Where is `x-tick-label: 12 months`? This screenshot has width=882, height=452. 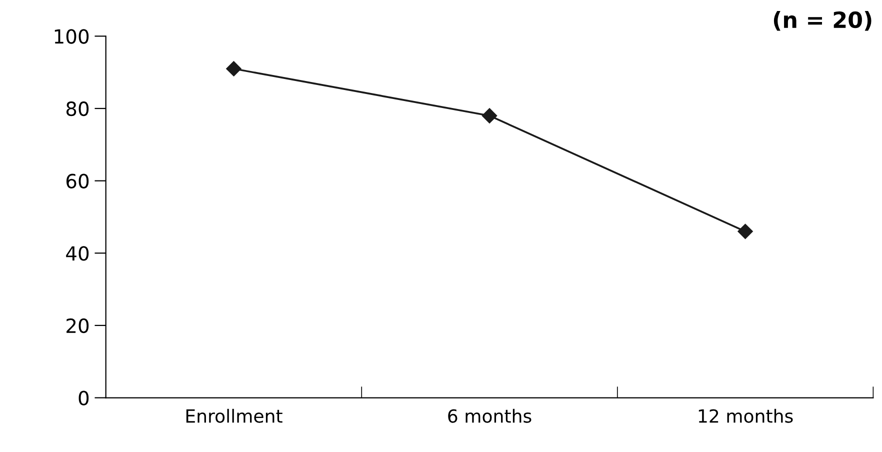
x-tick-label: 12 months is located at coordinates (745, 415).